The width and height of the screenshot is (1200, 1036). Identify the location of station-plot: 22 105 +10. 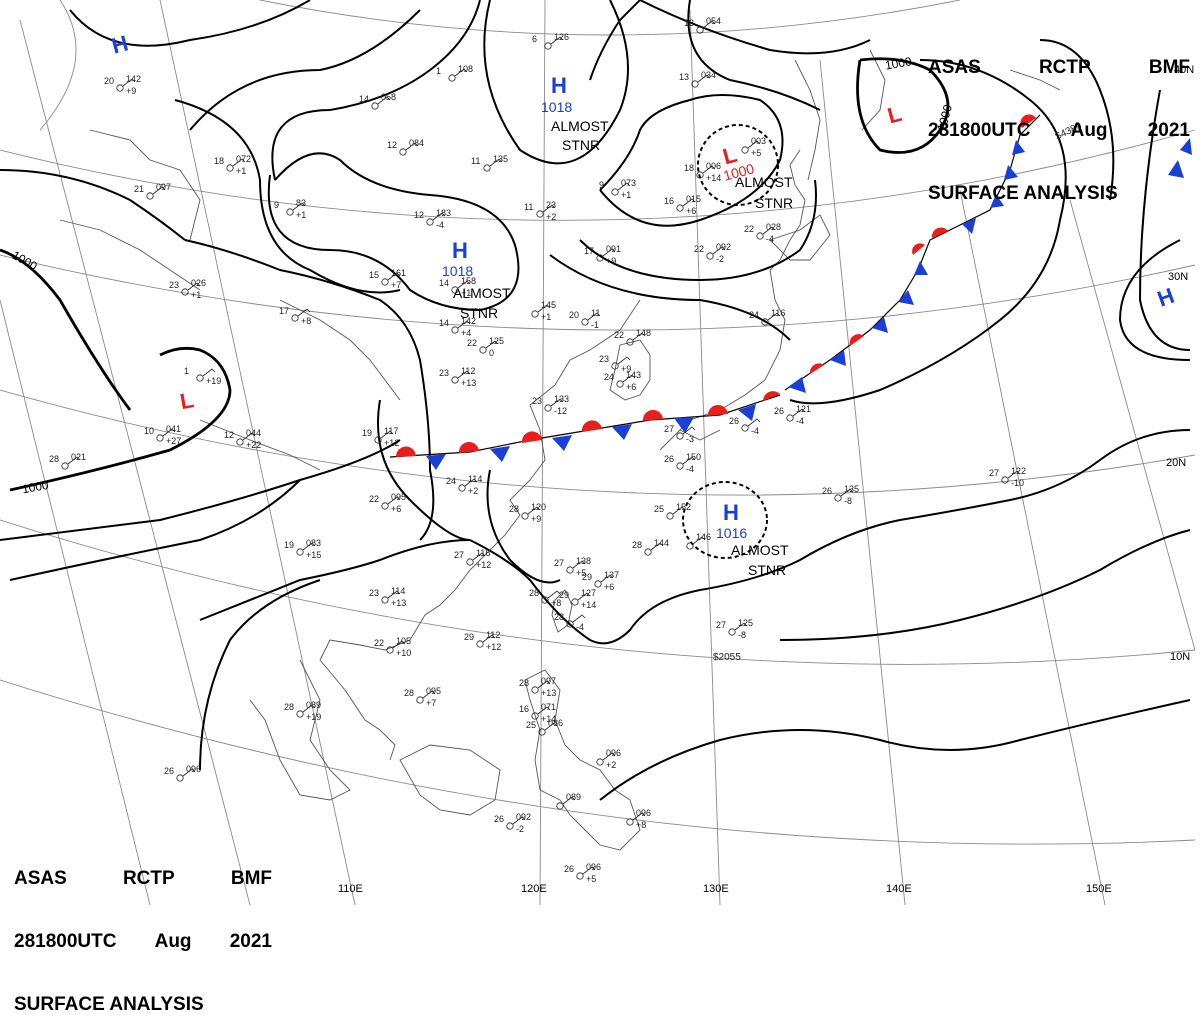
(392, 647).